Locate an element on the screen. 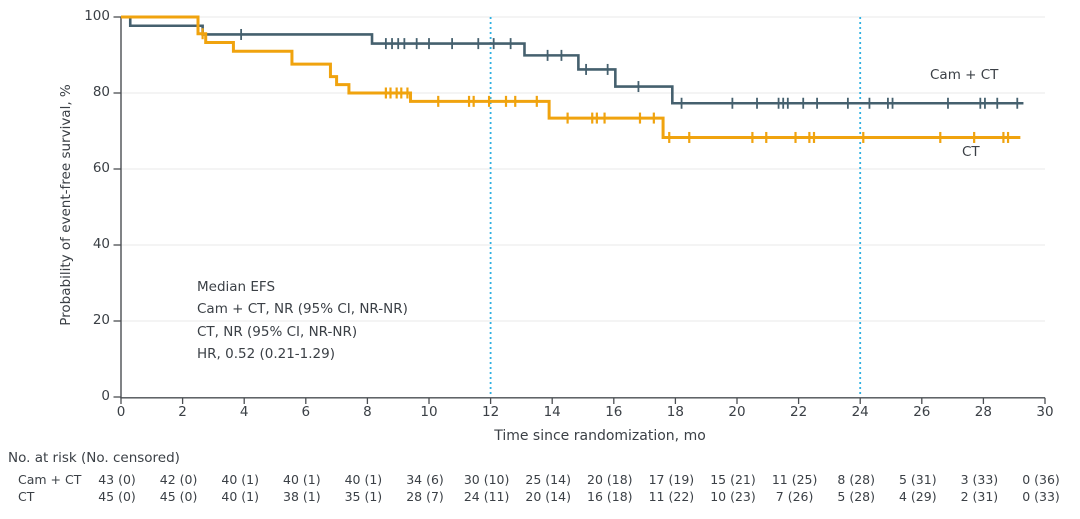 The image size is (1080, 519). x-tick-label: 22 is located at coordinates (799, 412).